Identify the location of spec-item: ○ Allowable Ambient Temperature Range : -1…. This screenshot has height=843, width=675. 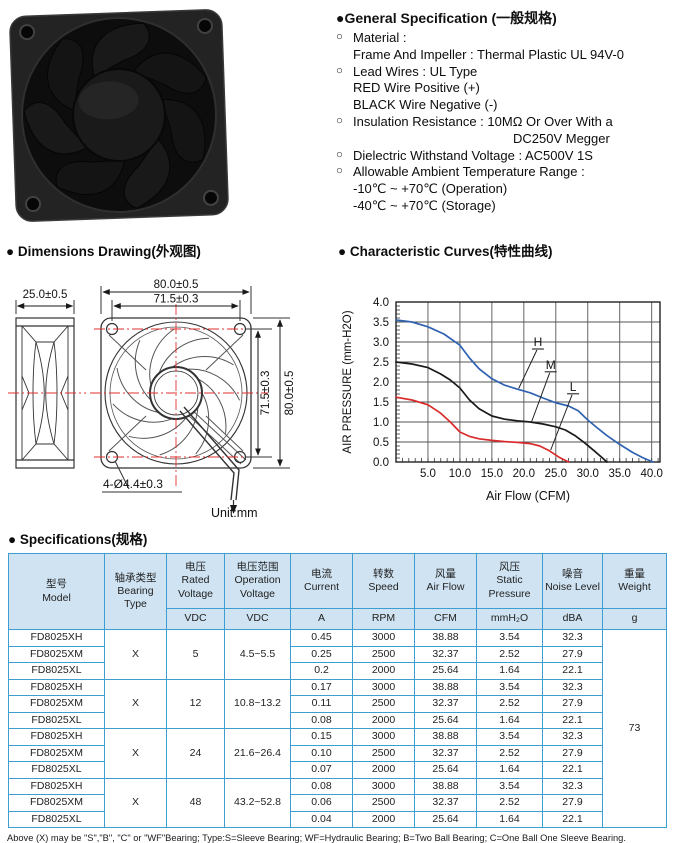
(504, 189).